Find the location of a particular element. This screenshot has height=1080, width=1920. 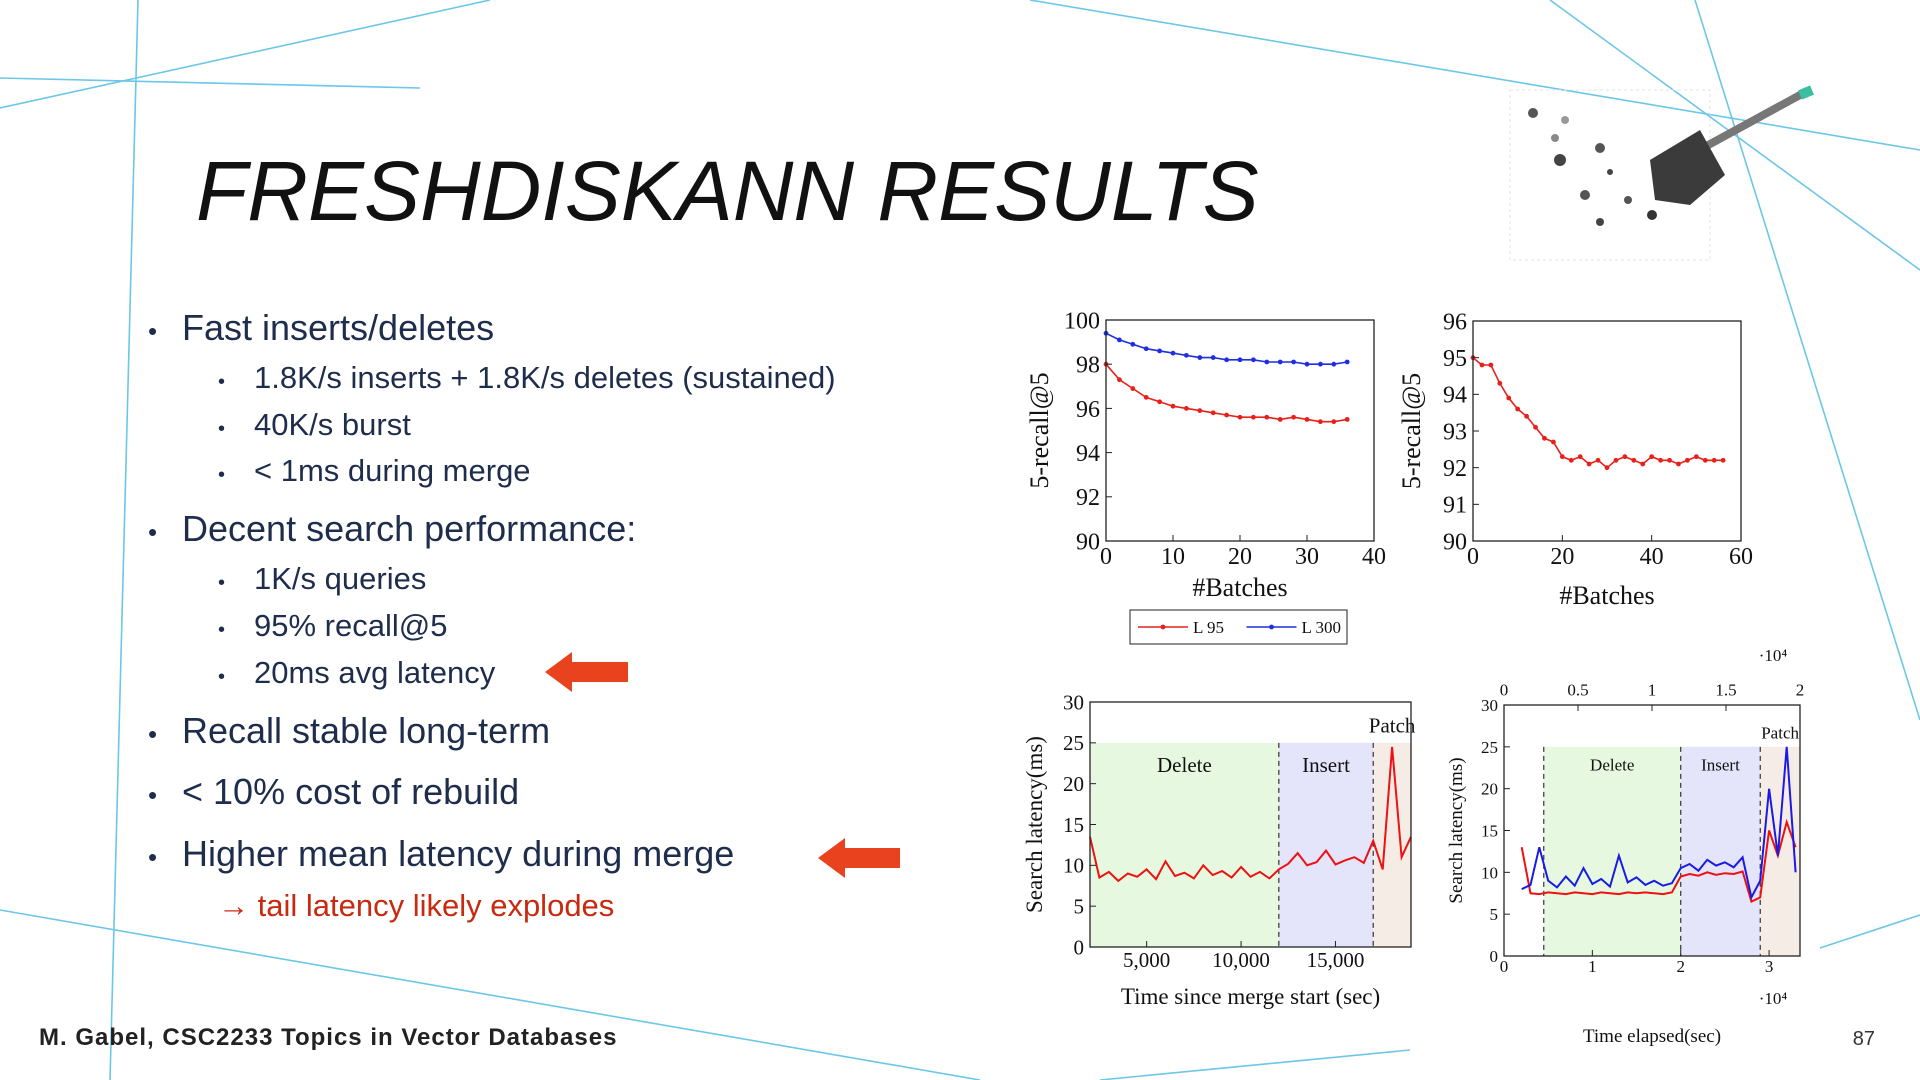

y-tick-label: 30 is located at coordinates (1489, 705).